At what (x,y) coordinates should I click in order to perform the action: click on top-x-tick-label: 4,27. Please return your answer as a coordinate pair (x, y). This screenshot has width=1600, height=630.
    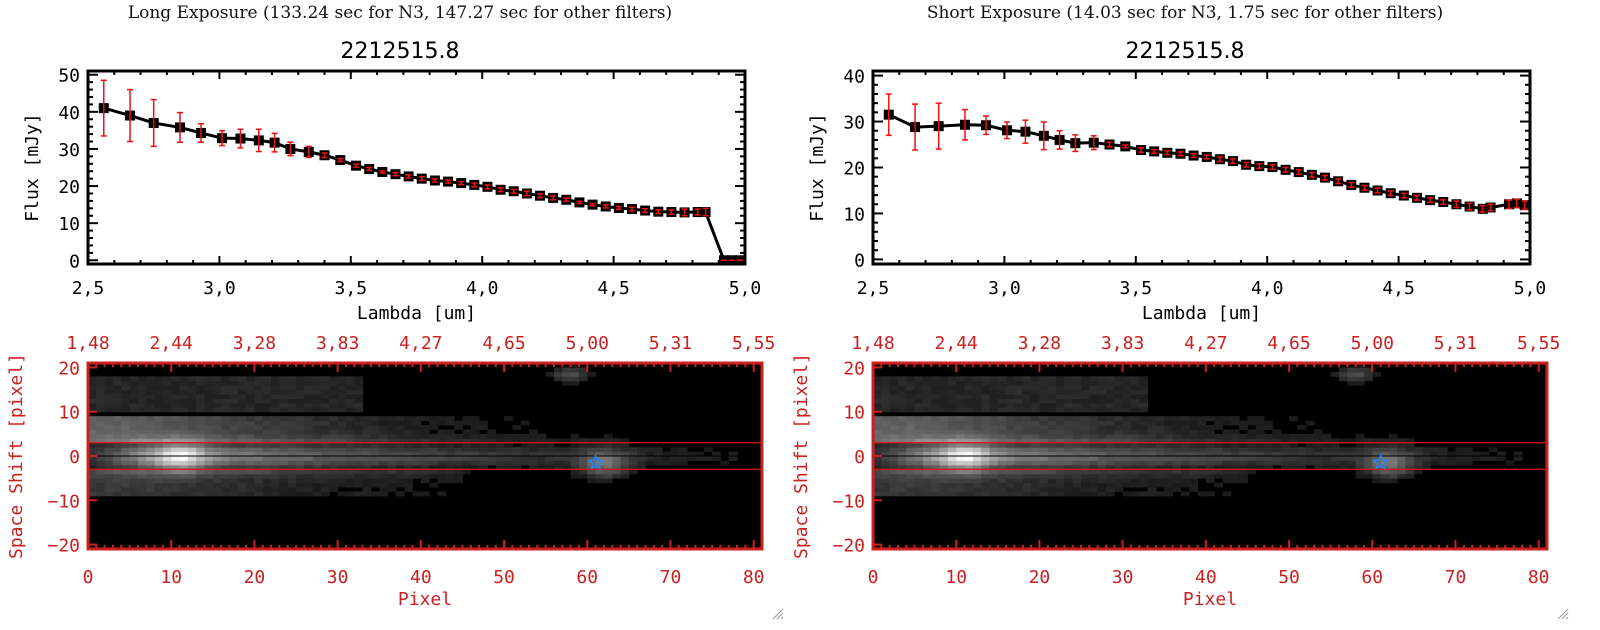
    Looking at the image, I should click on (420, 343).